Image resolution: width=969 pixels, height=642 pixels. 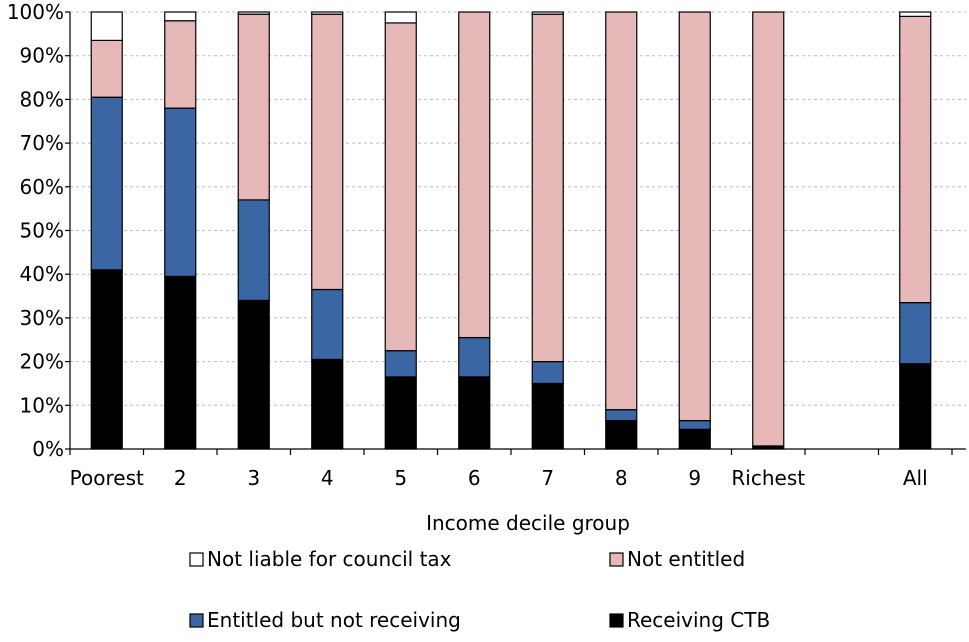 What do you see at coordinates (35, 12) in the screenshot?
I see `y-tick-label: 100%` at bounding box center [35, 12].